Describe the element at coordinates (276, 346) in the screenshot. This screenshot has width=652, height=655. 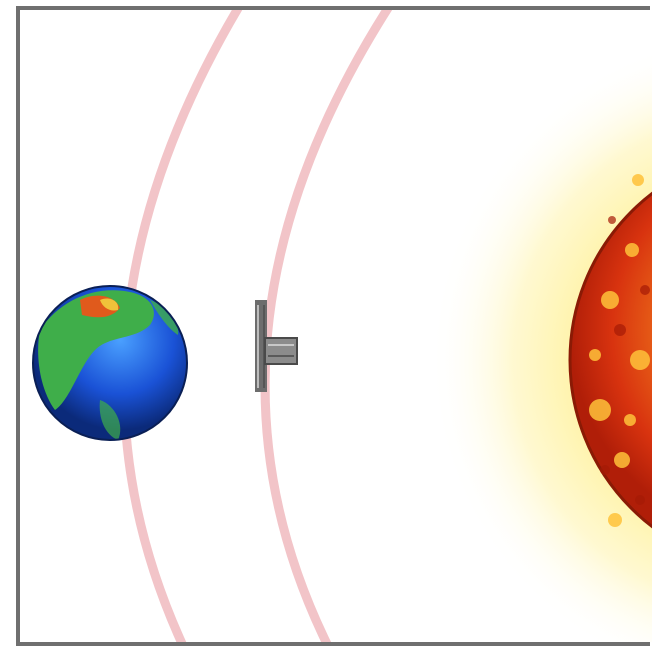
I see `satellite-icon` at that location.